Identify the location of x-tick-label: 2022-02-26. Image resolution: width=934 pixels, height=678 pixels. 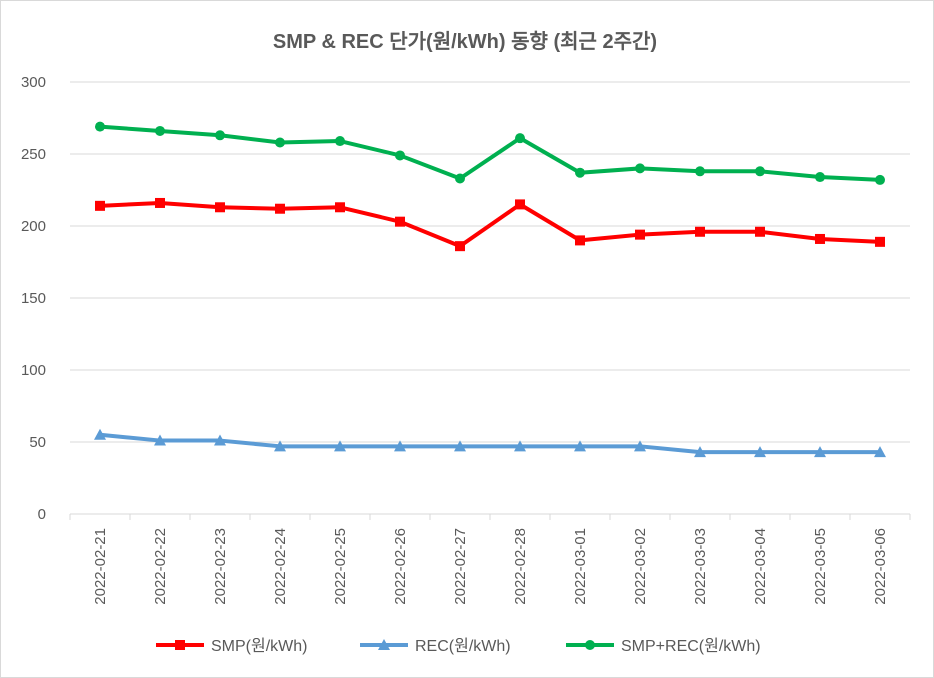
(400, 566).